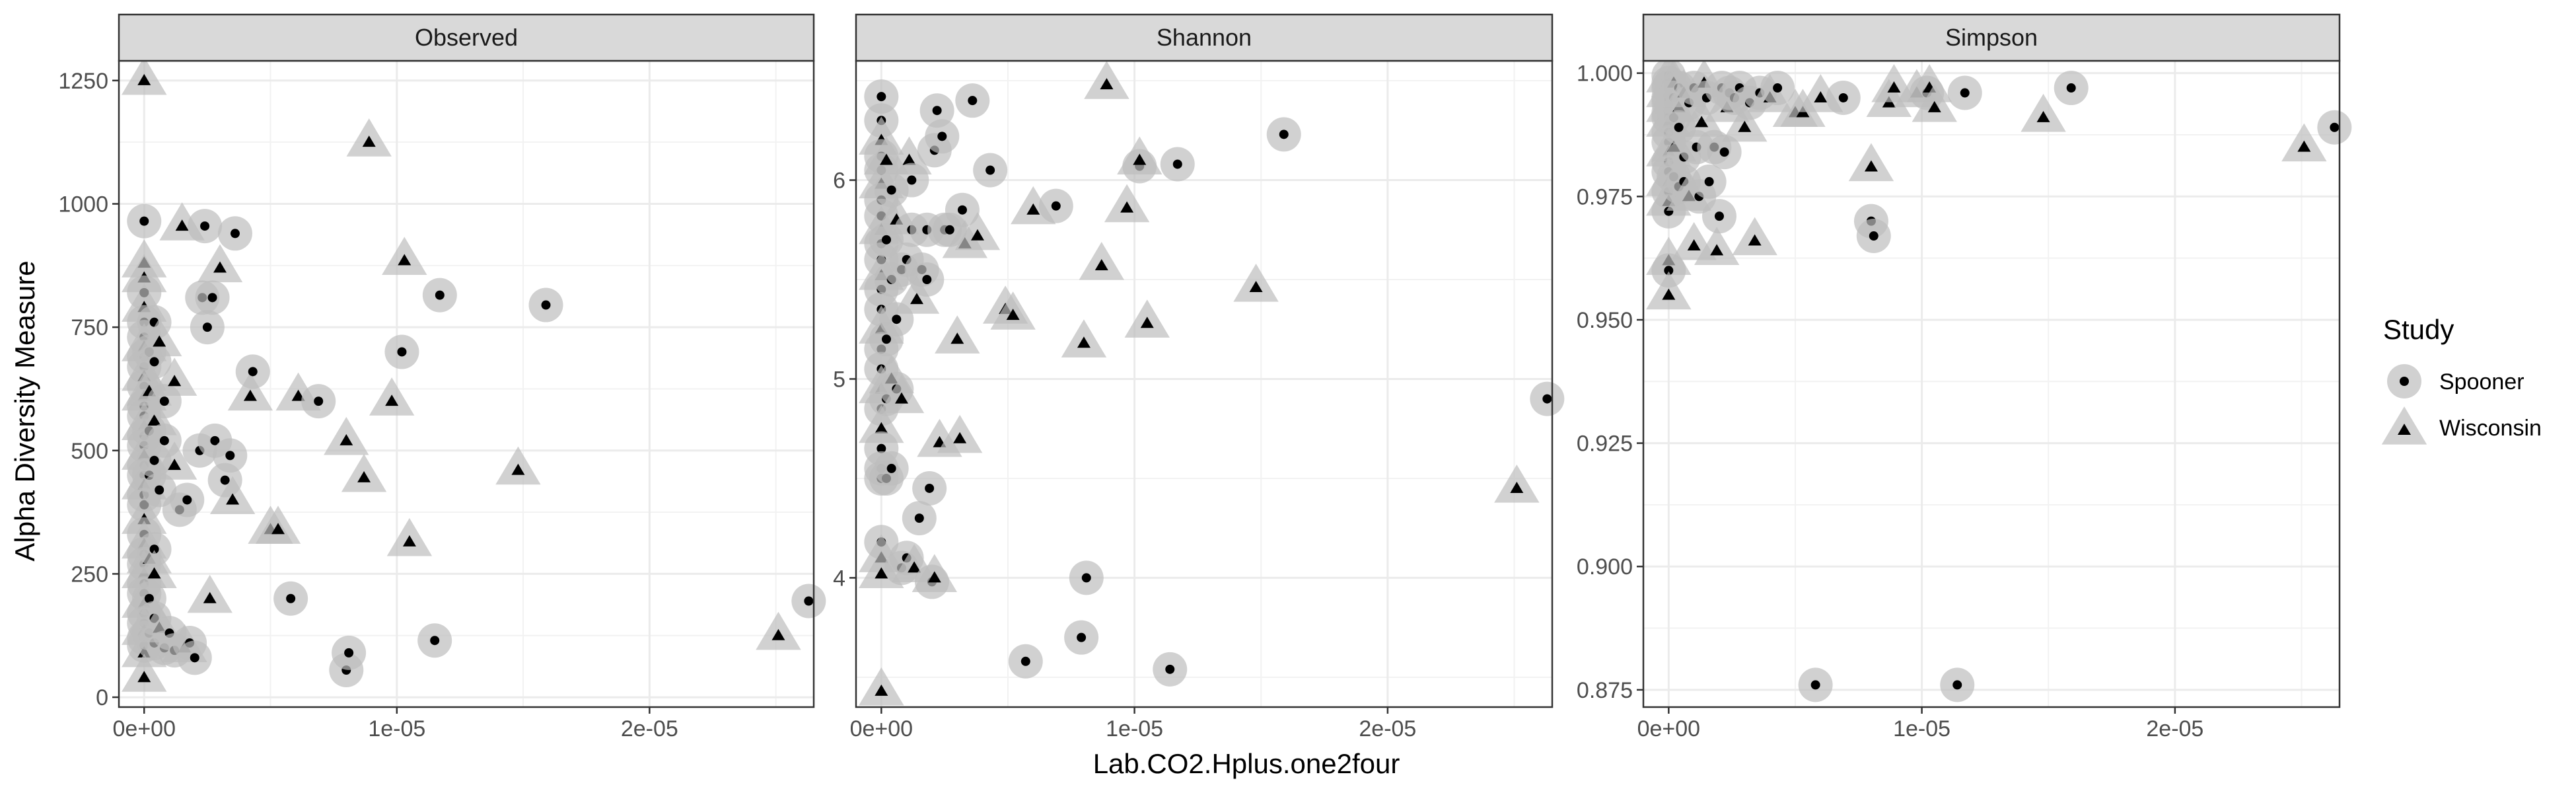 This screenshot has width=2576, height=793. I want to click on legend-item-spooner: Spooner, so click(2455, 381).